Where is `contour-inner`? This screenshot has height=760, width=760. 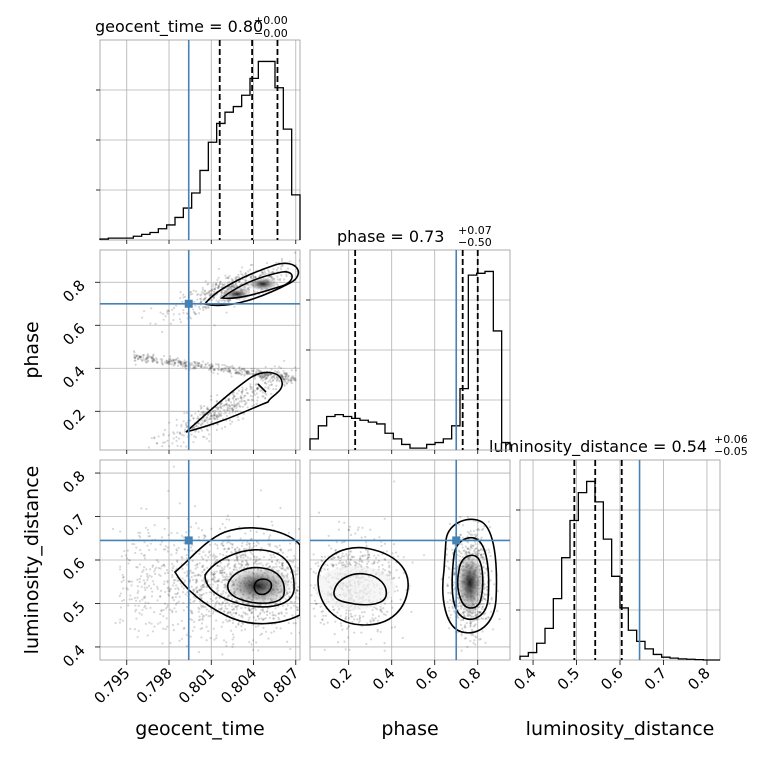
contour-inner is located at coordinates (256, 285).